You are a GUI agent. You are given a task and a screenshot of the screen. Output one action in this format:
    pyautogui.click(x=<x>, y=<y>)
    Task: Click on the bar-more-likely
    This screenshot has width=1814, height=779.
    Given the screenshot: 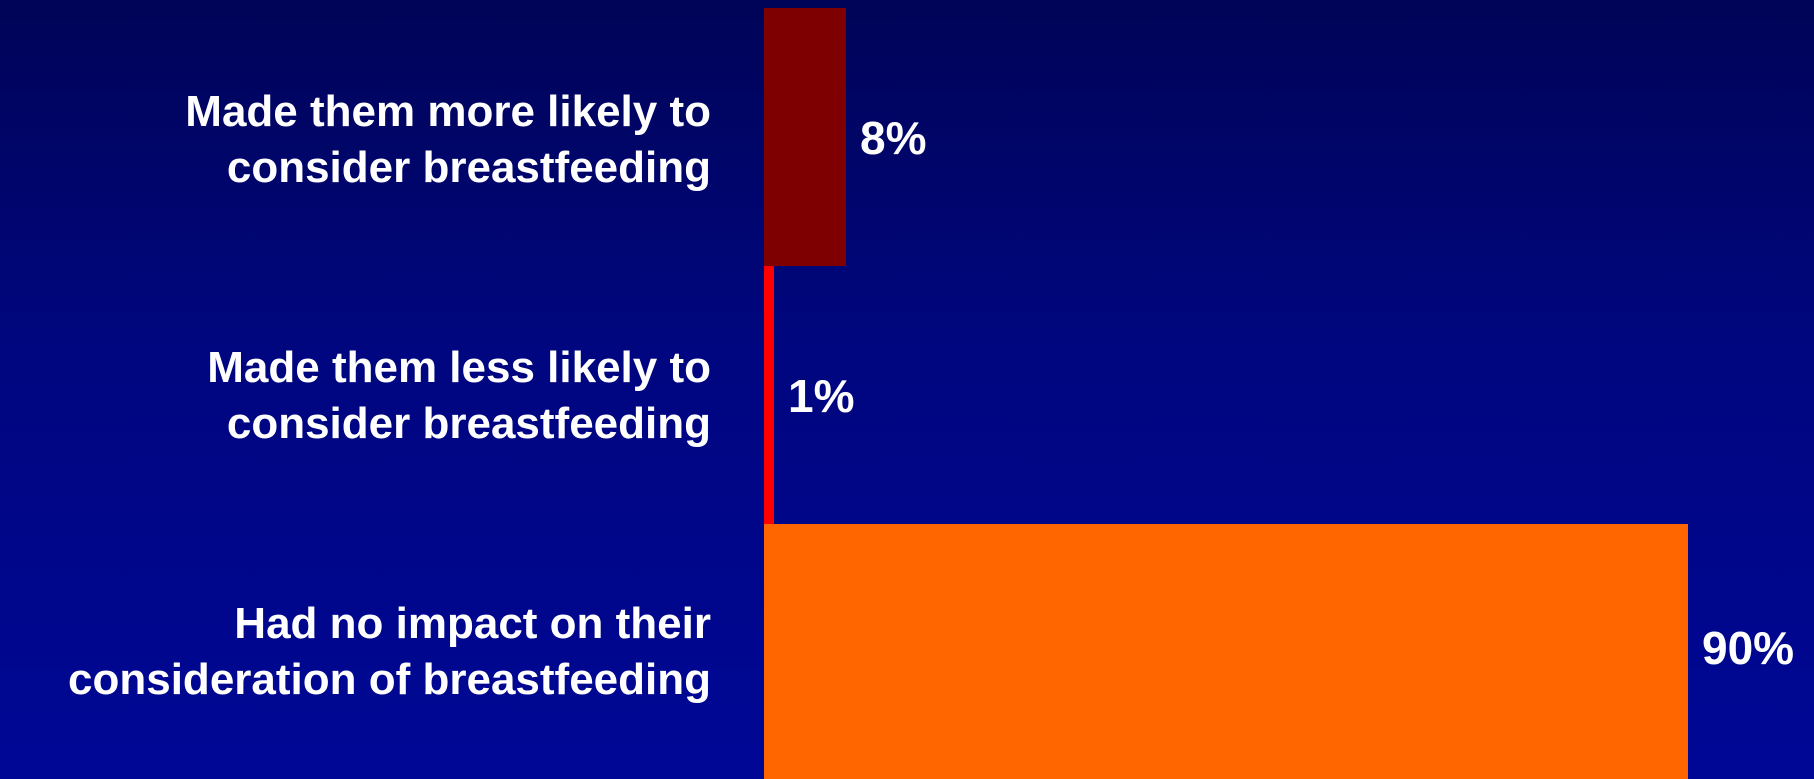 What is the action you would take?
    pyautogui.click(x=805, y=137)
    